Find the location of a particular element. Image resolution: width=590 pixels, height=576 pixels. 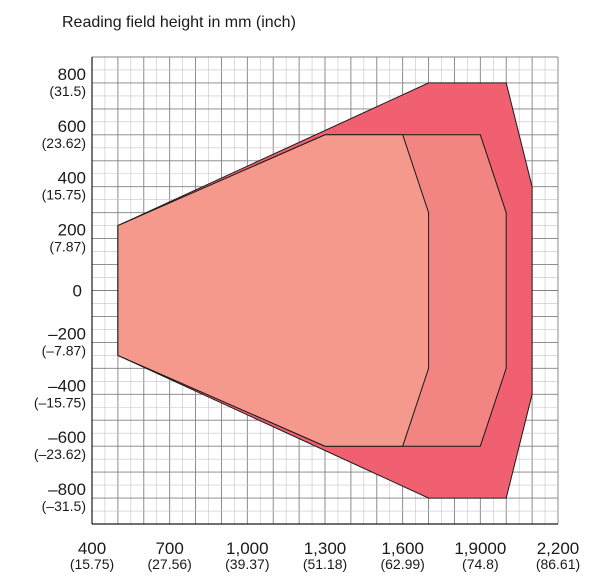

x-tick-label: 1,300 is located at coordinates (325, 548).